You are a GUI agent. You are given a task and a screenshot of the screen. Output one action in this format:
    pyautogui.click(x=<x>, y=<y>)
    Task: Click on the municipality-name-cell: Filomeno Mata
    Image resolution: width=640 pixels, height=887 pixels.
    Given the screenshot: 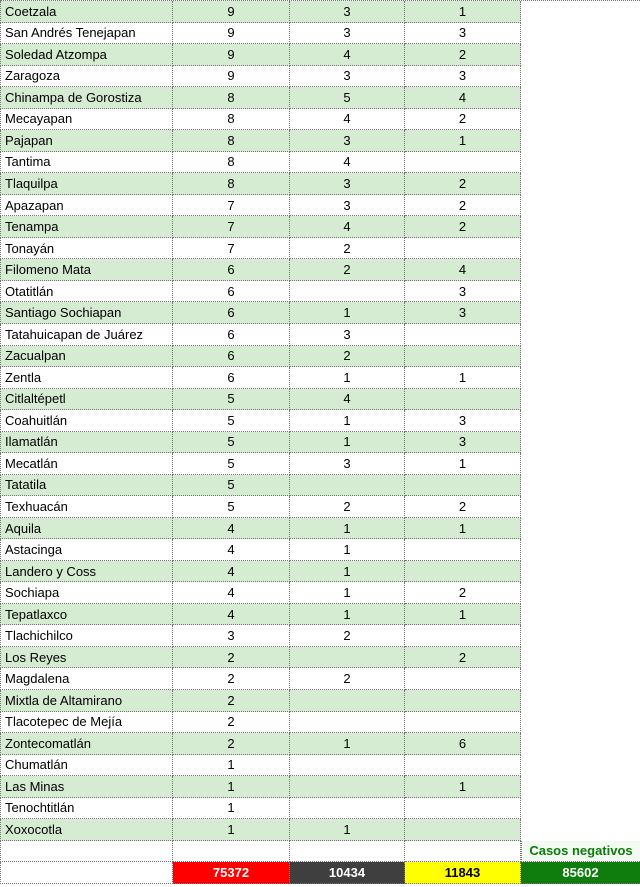 What is the action you would take?
    pyautogui.click(x=86, y=270)
    